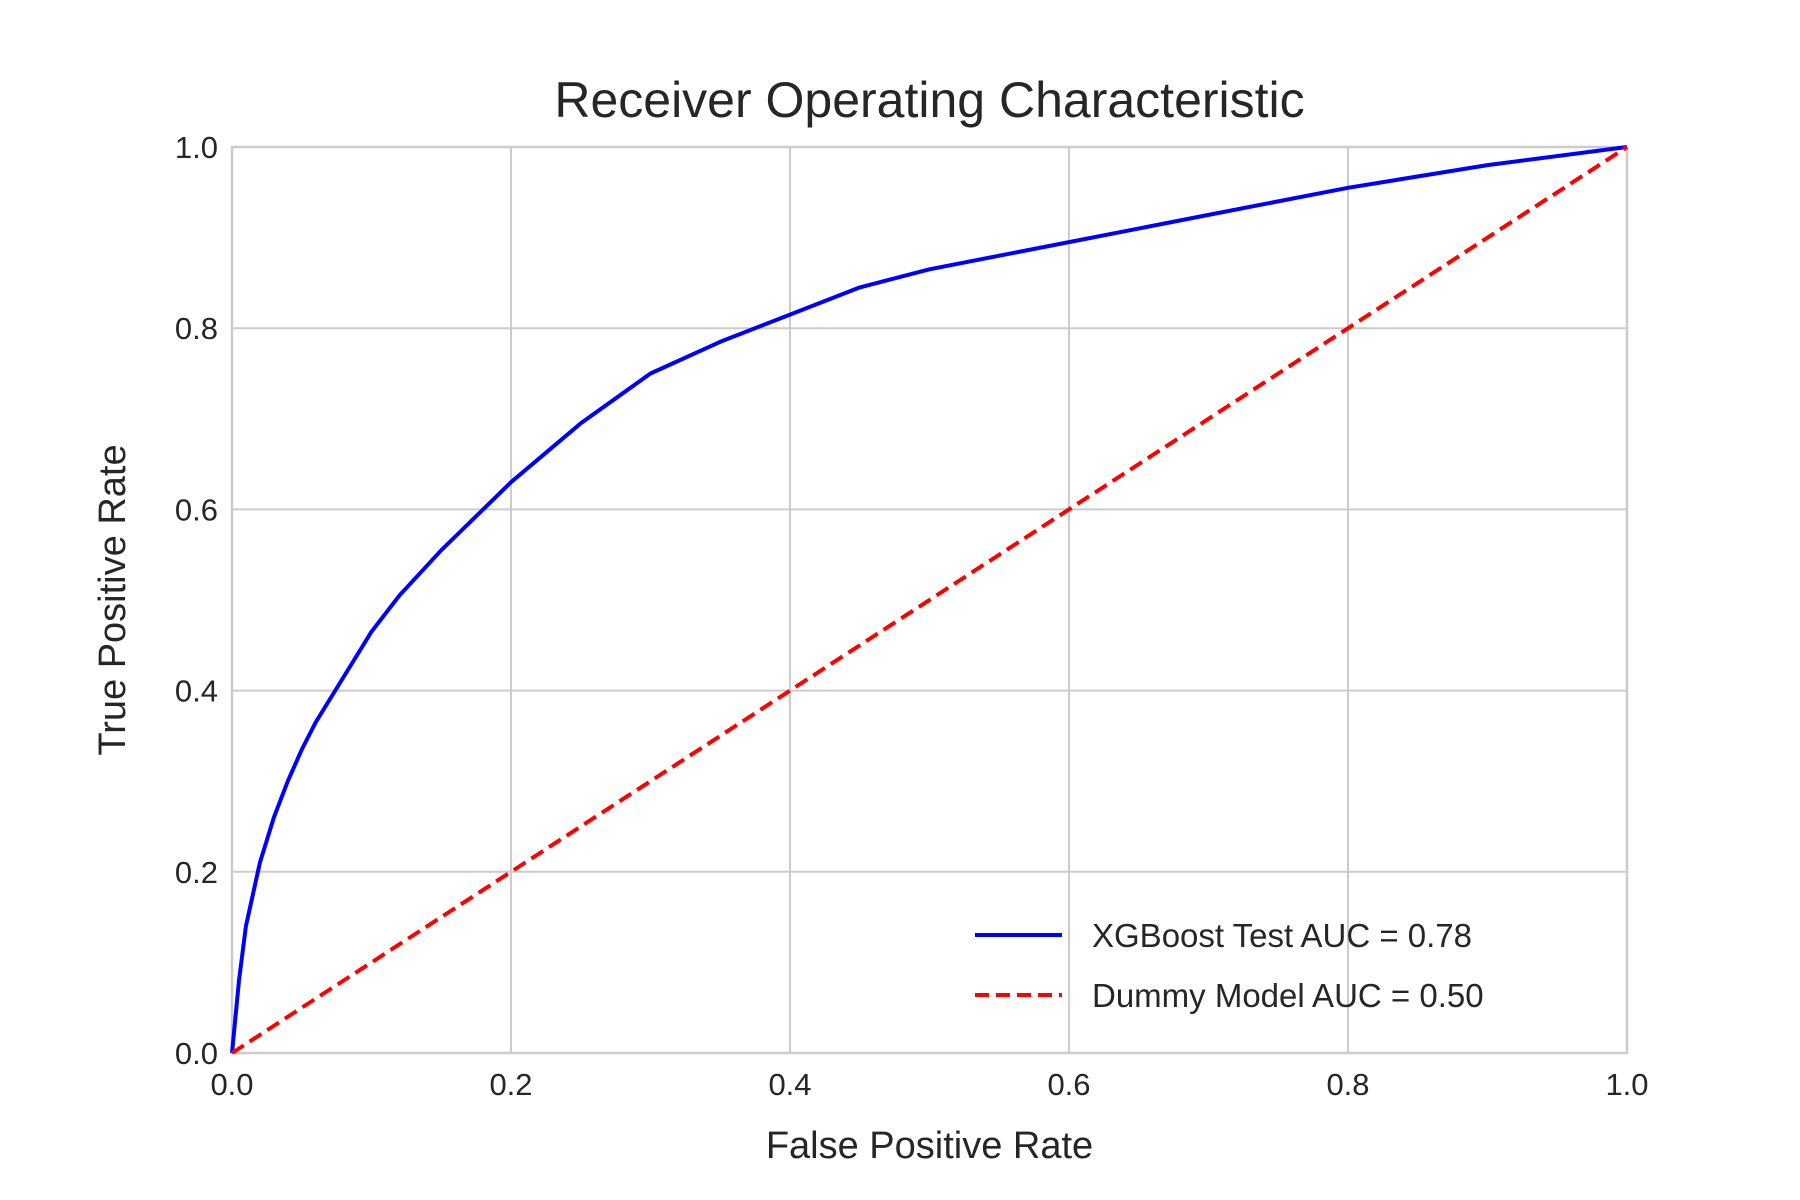  I want to click on x-tick-label: 1.0, so click(1626, 1084).